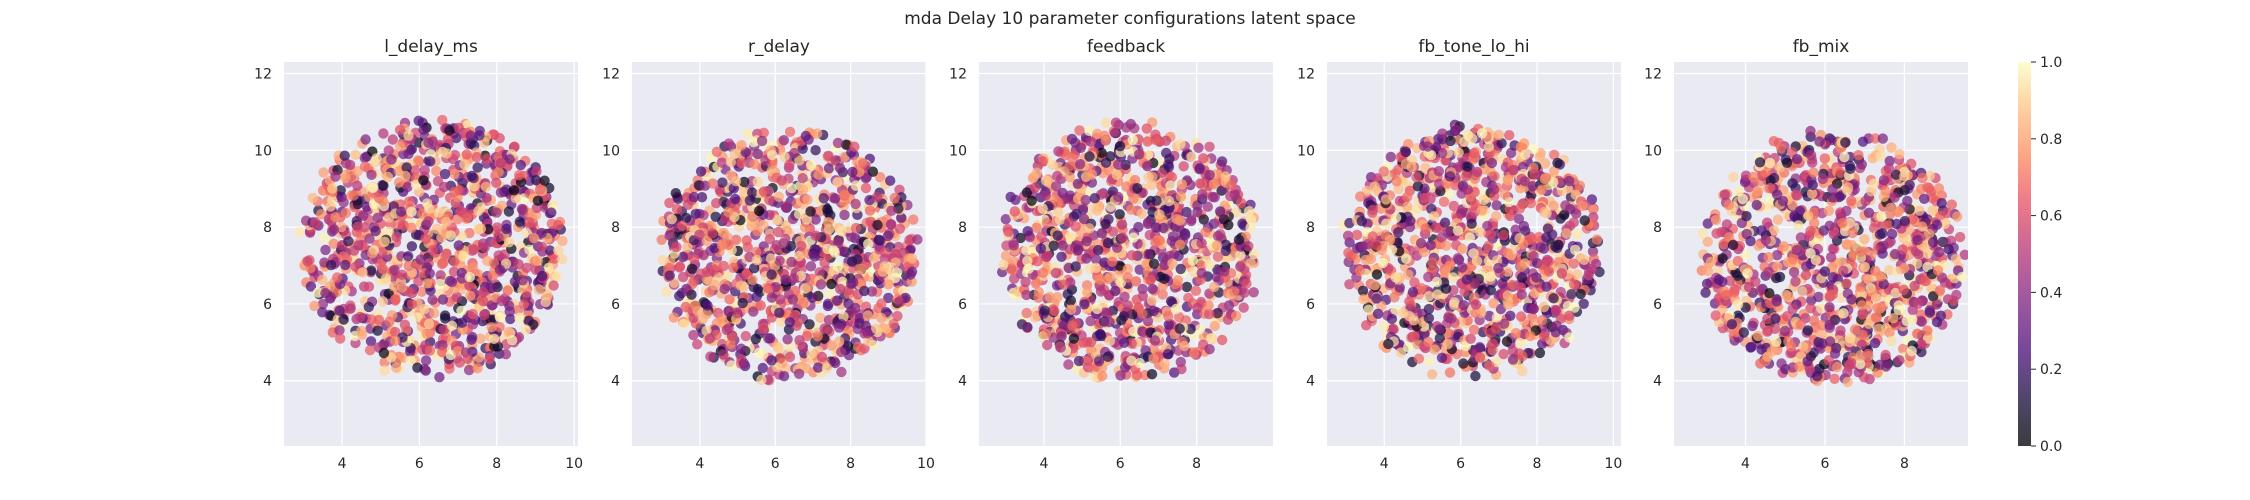 This screenshot has height=500, width=2250. What do you see at coordinates (615, 228) in the screenshot?
I see `y-tick-label: 8` at bounding box center [615, 228].